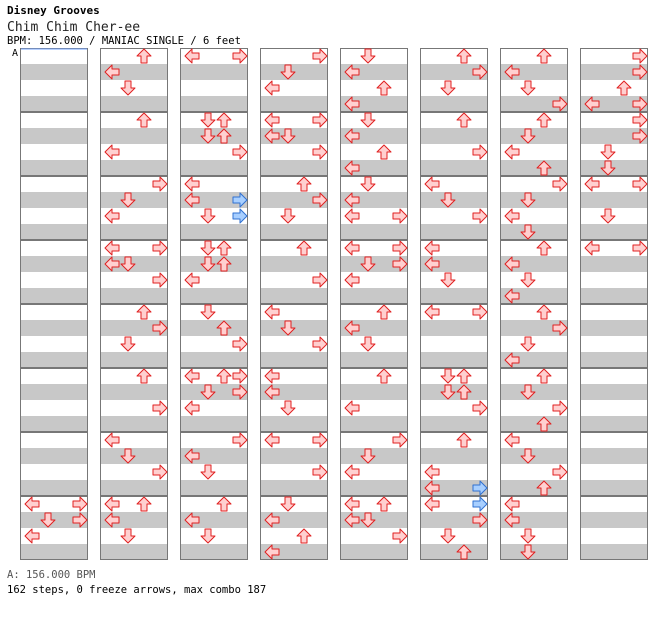 The height and width of the screenshot is (620, 672). What do you see at coordinates (74, 27) in the screenshot?
I see `song-title: Chim Chim Cher-ee` at bounding box center [74, 27].